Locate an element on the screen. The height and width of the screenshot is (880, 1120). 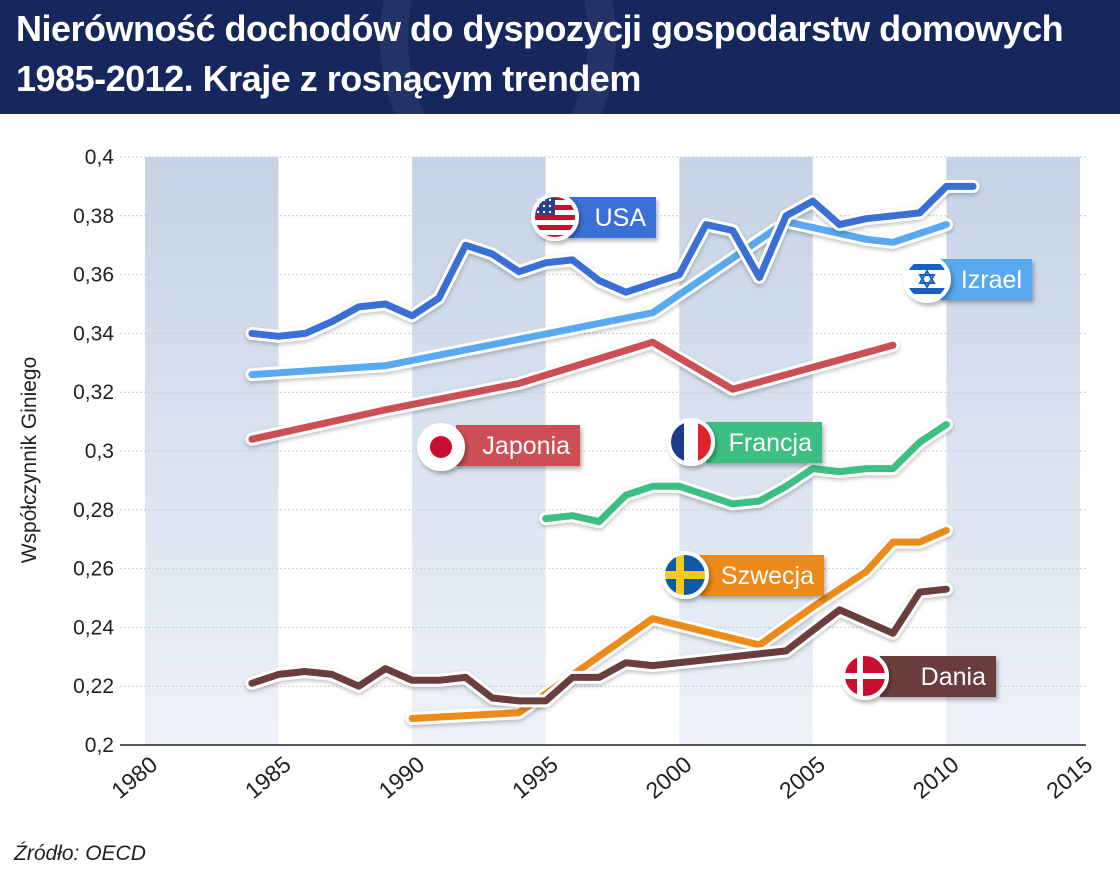
france-flag-icon is located at coordinates (691, 442).